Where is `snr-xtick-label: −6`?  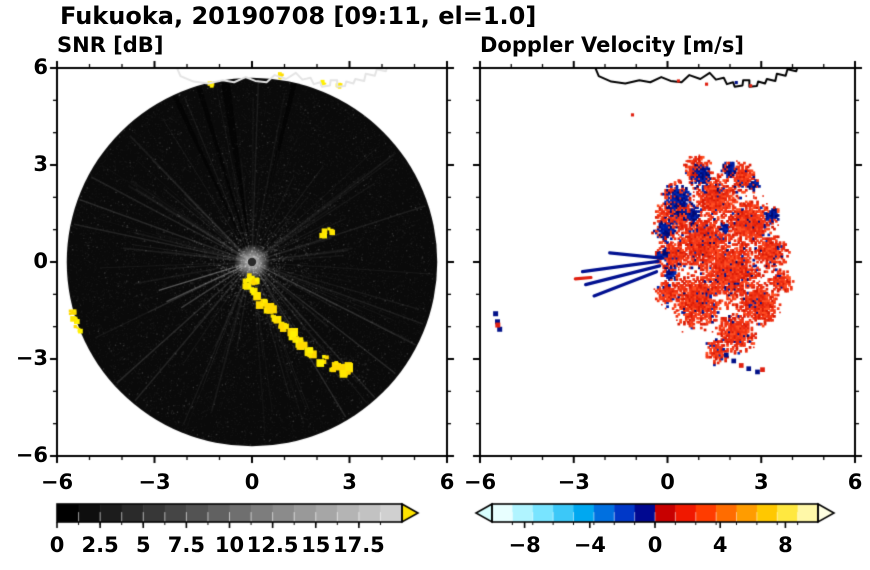
snr-xtick-label: −6 is located at coordinates (57, 482).